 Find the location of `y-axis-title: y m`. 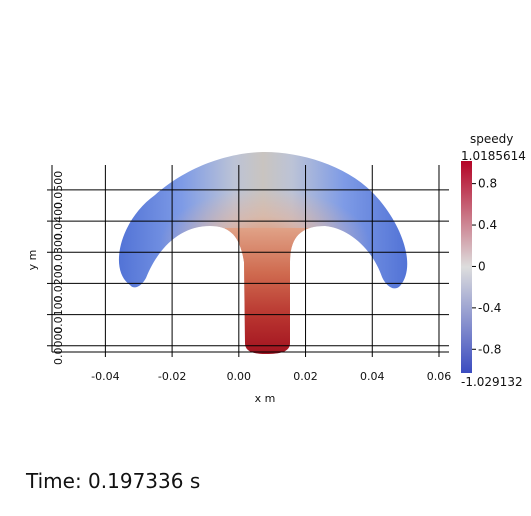

y-axis-title: y m is located at coordinates (32, 260).